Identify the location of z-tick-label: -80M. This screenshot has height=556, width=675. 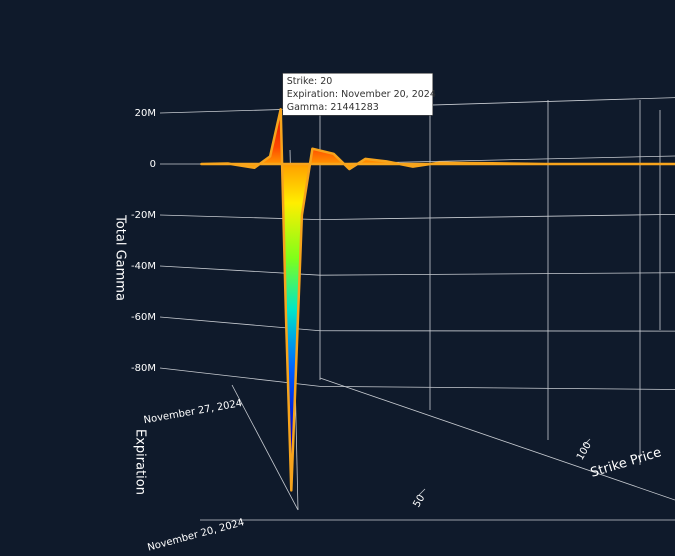
(143, 368).